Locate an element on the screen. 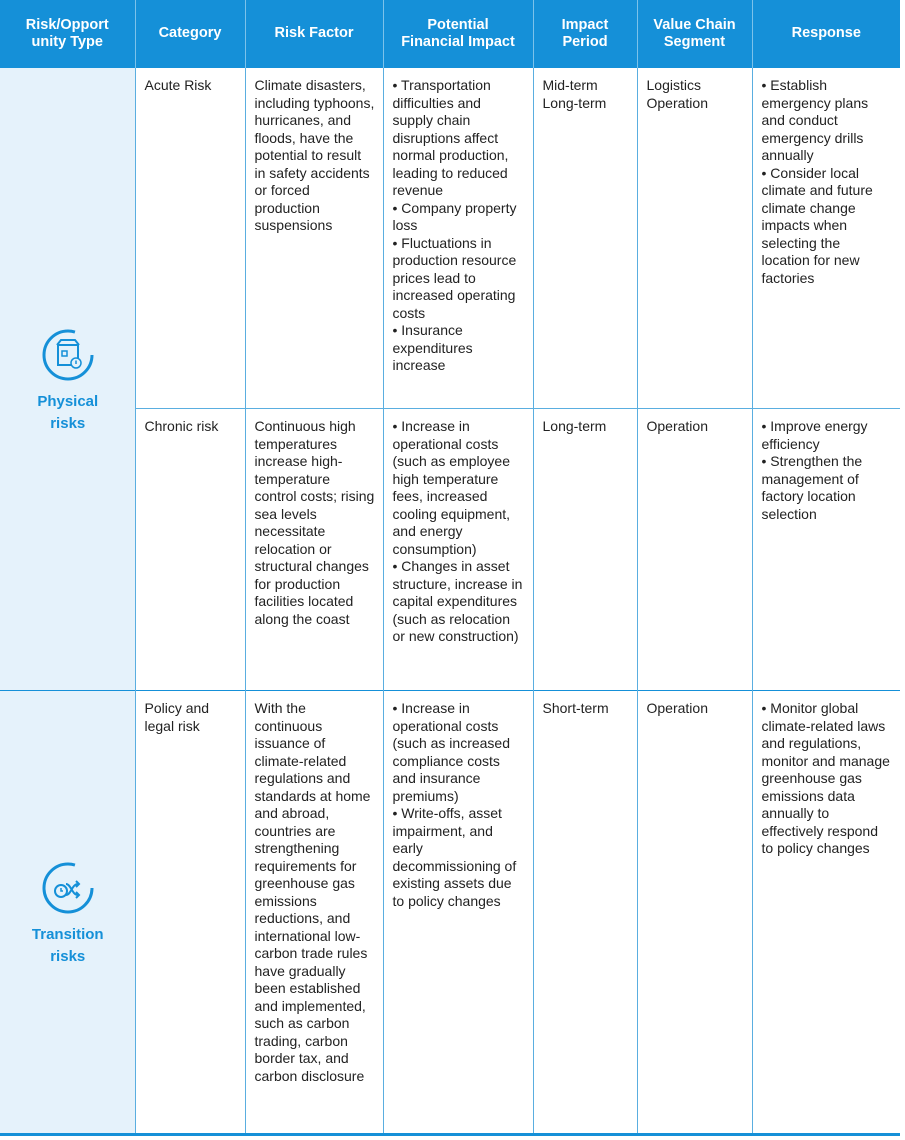 This screenshot has width=905, height=1140. segment-cell: Logistics Operation is located at coordinates (694, 238).